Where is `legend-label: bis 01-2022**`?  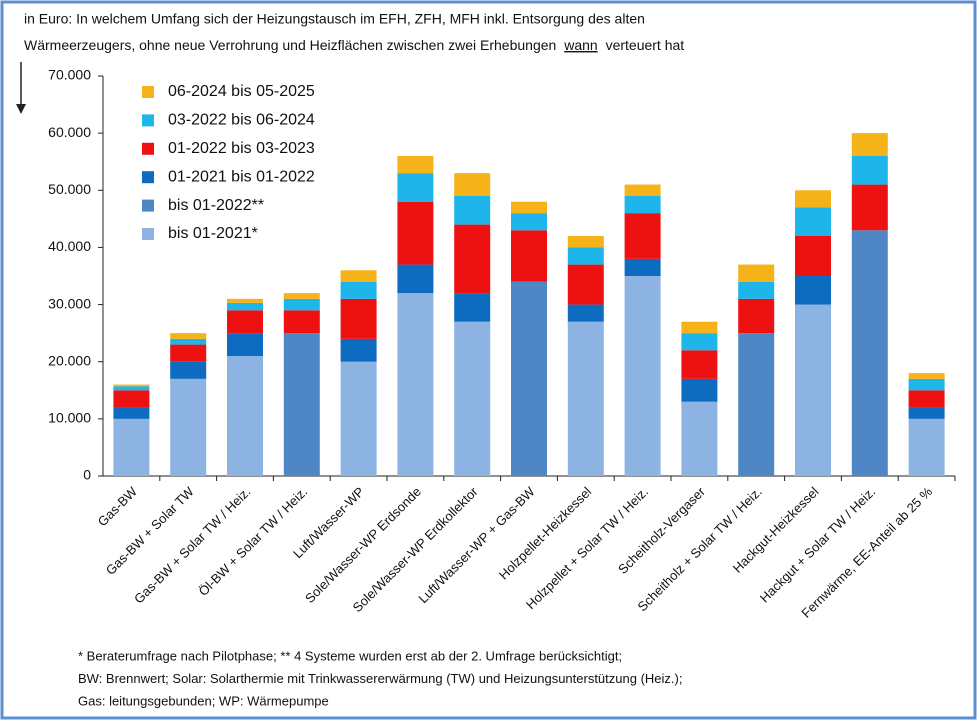 legend-label: bis 01-2022** is located at coordinates (216, 205).